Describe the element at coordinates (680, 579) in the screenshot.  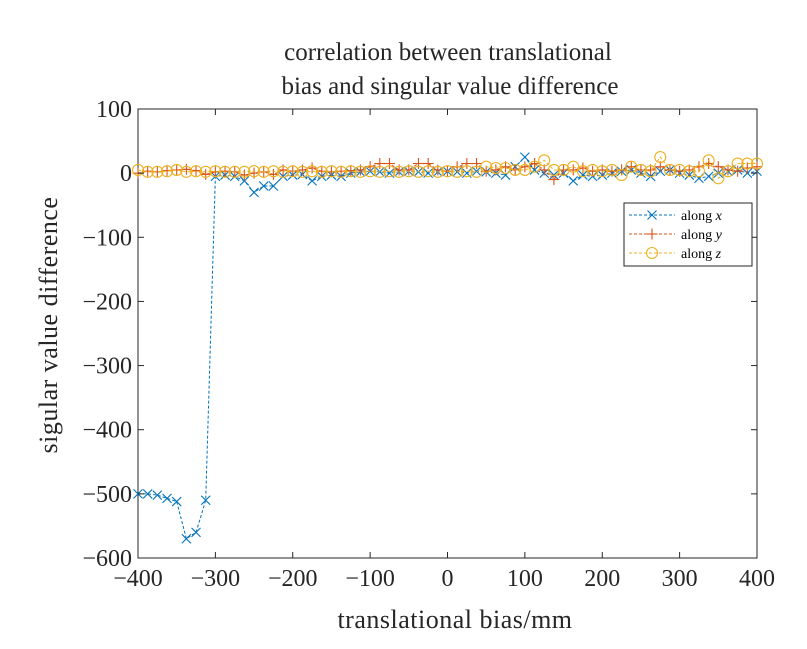
I see `x-tick-label: 300` at that location.